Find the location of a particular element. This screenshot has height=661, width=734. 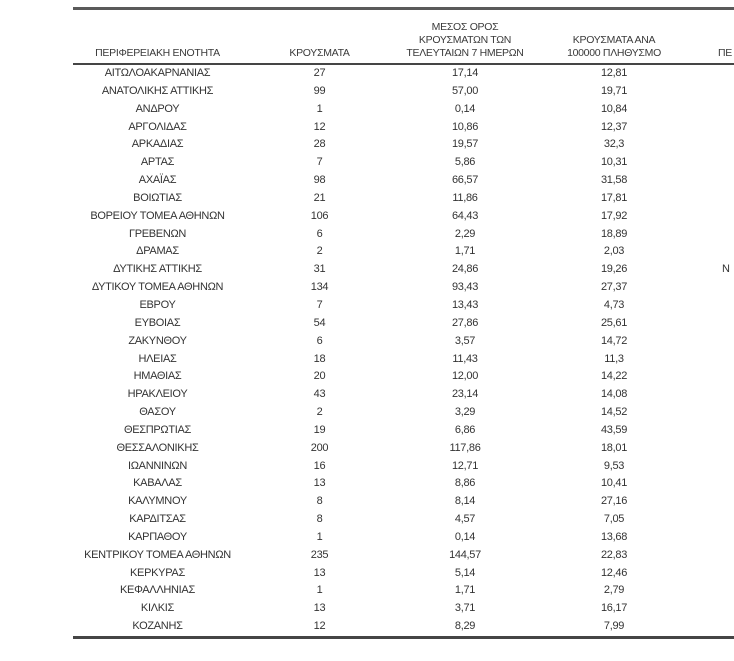

table-row: ΕΥΒΟΙΑΣ 54 27,86 25,61 is located at coordinates (403, 324).